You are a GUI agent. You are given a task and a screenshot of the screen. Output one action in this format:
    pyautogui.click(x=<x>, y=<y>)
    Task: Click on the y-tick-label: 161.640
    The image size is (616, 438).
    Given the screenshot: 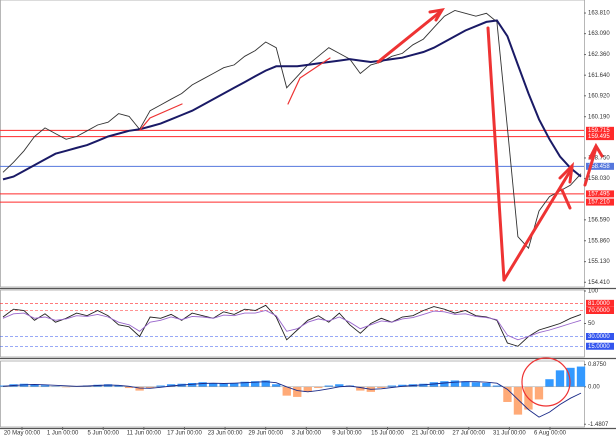 What is the action you would take?
    pyautogui.click(x=599, y=76)
    